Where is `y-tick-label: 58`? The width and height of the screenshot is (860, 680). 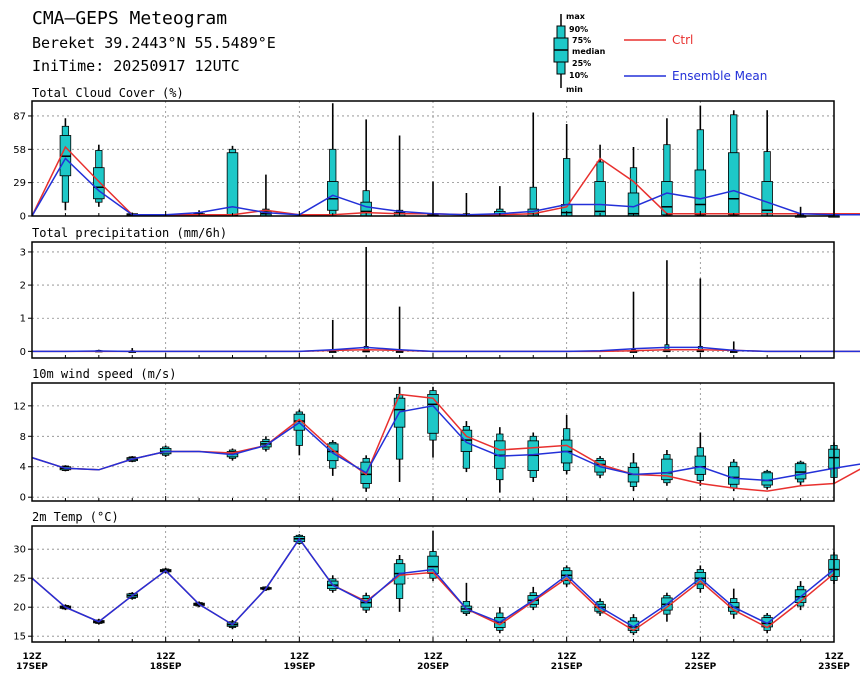
y-tick-label: 58 is located at coordinates (19, 150).